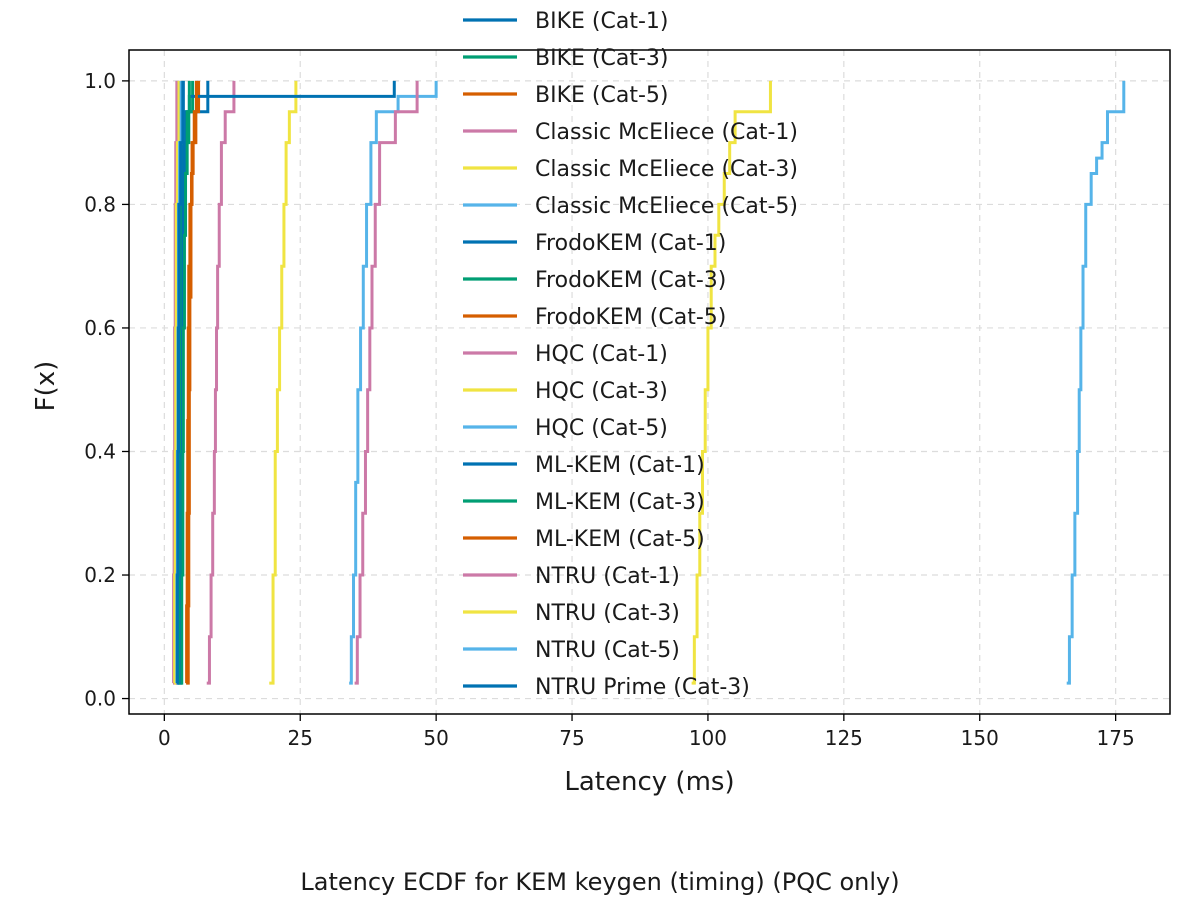  What do you see at coordinates (100, 699) in the screenshot?
I see `y-tick-label: 0.0` at bounding box center [100, 699].